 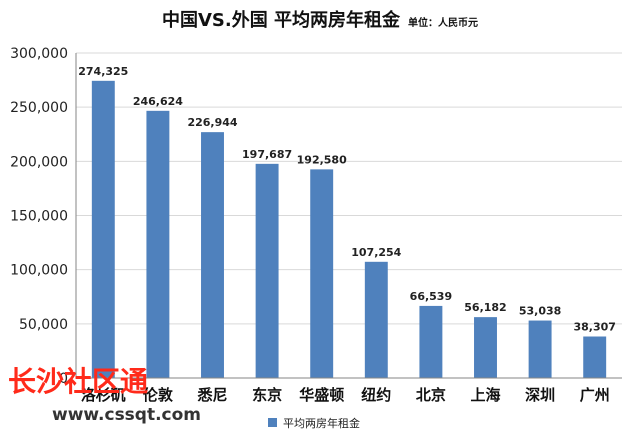 I want to click on x-tick-label: 华盛顿, so click(x=321, y=395).